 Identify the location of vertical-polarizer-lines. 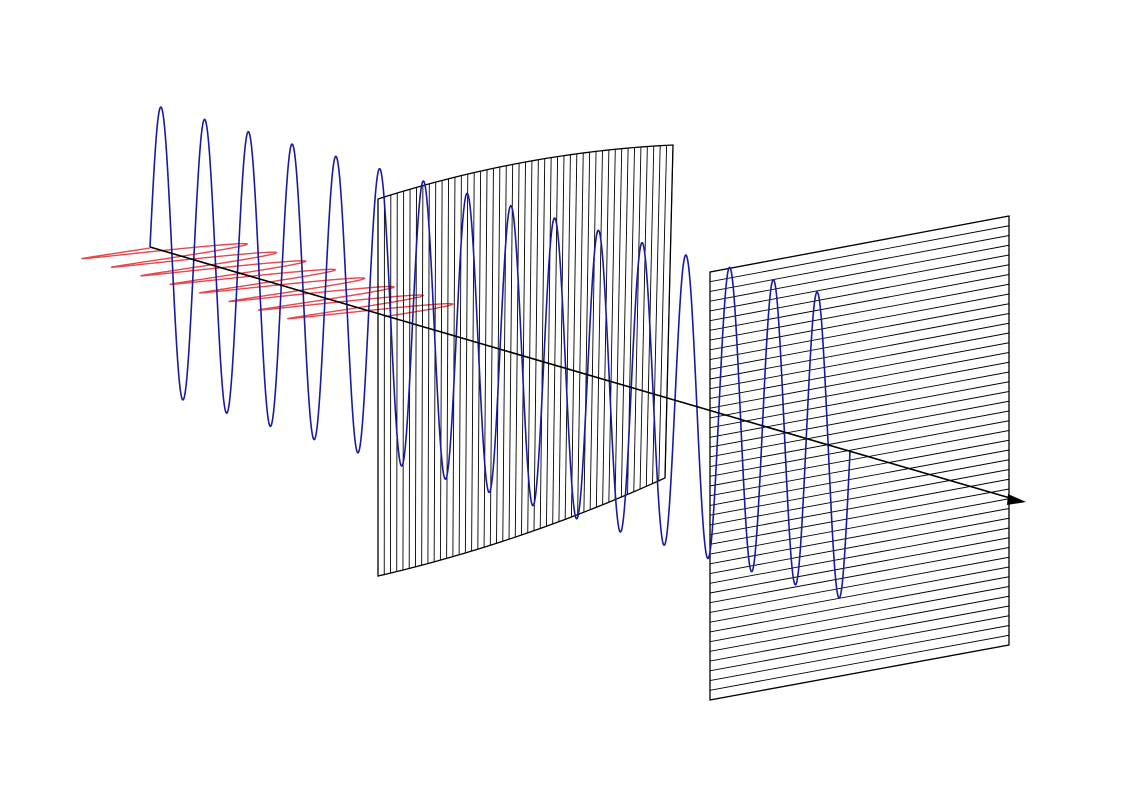
(525, 360).